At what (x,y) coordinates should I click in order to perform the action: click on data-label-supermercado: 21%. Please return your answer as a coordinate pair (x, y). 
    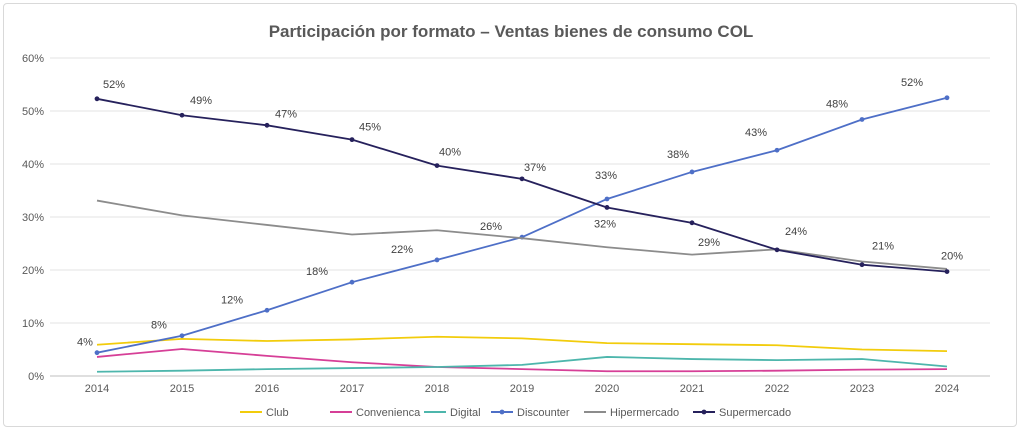
    Looking at the image, I should click on (883, 247).